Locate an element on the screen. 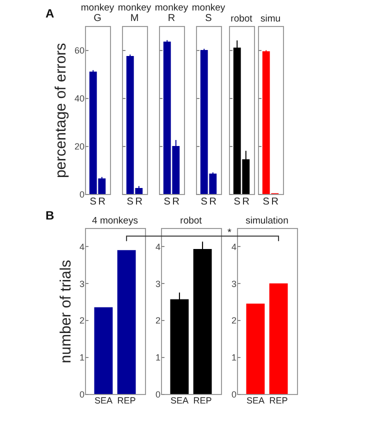 The width and height of the screenshot is (377, 437). chart-title: simu is located at coordinates (270, 19).